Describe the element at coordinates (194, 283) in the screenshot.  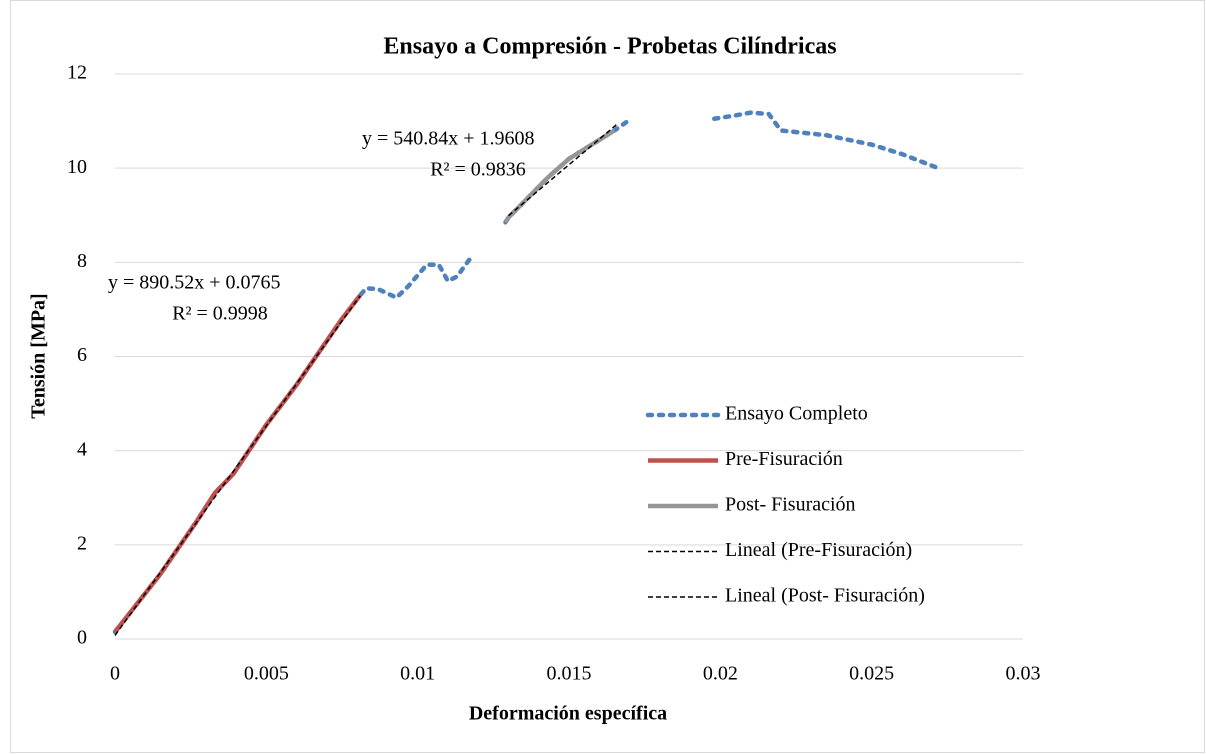
I see `trendline-equation: y = 890.52x + 0.0765` at that location.